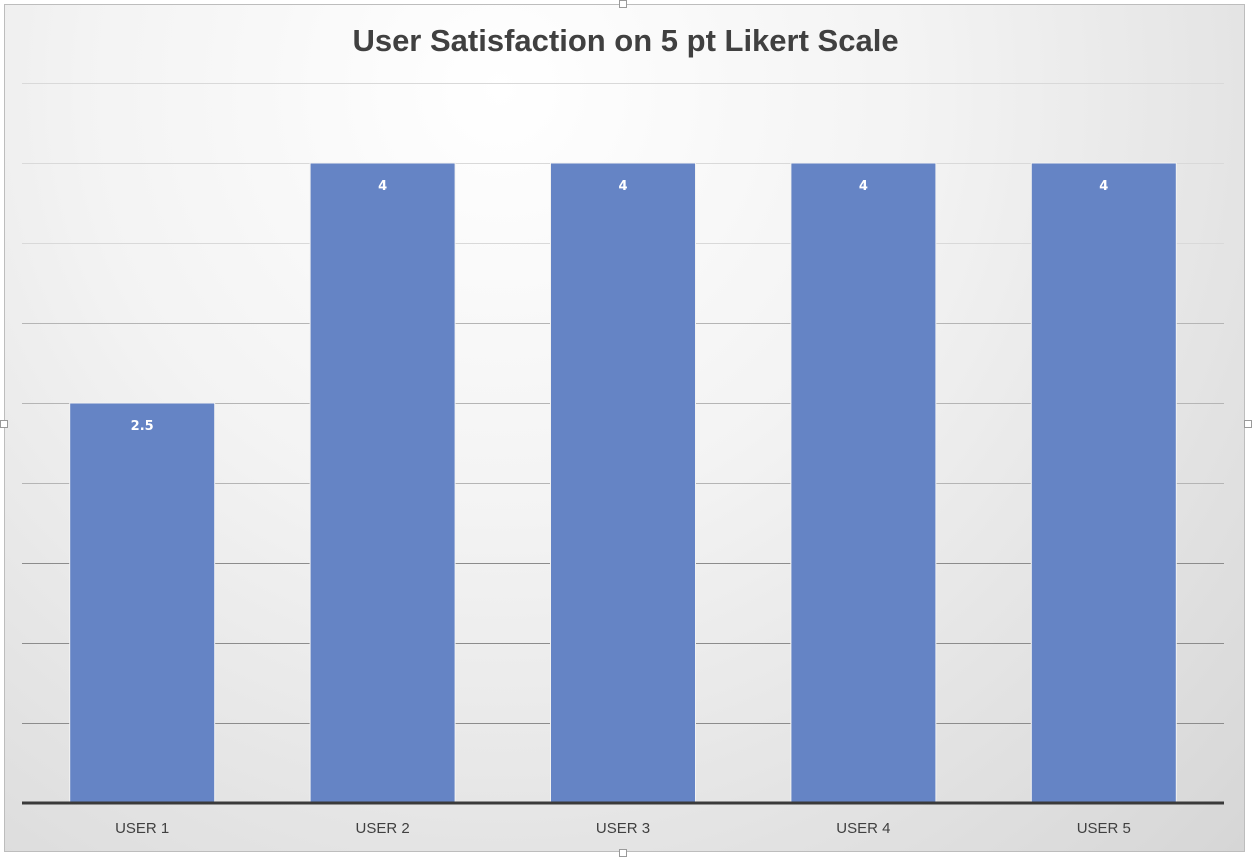  I want to click on data-label-1: 2.5, so click(142, 426).